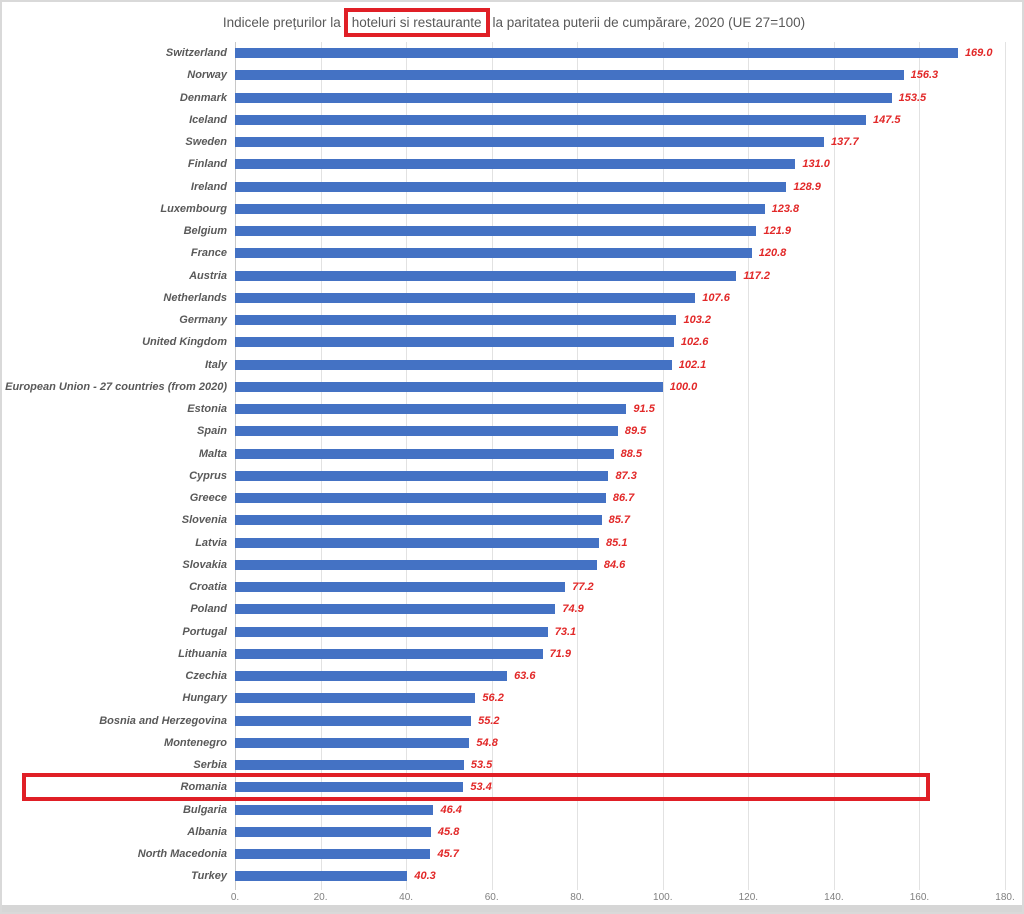 Image resolution: width=1024 pixels, height=914 pixels. I want to click on chart-row: Malta 88.5, so click(513, 454).